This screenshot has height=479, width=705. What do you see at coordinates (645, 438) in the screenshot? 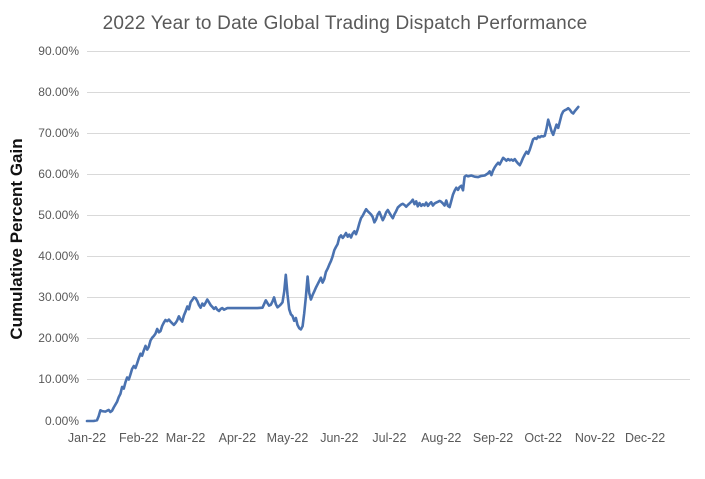
I see `x-tick-label-dec-22: Dec-22` at bounding box center [645, 438].